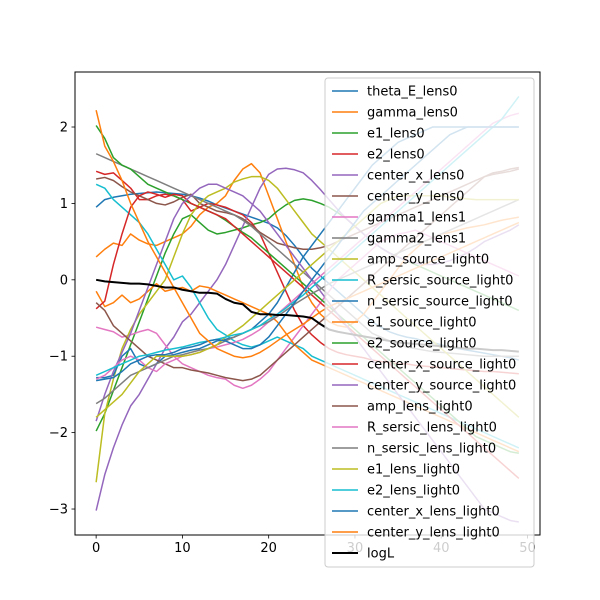 The height and width of the screenshot is (600, 600). I want to click on legend-label: R_sersic_source_light0, so click(440, 281).